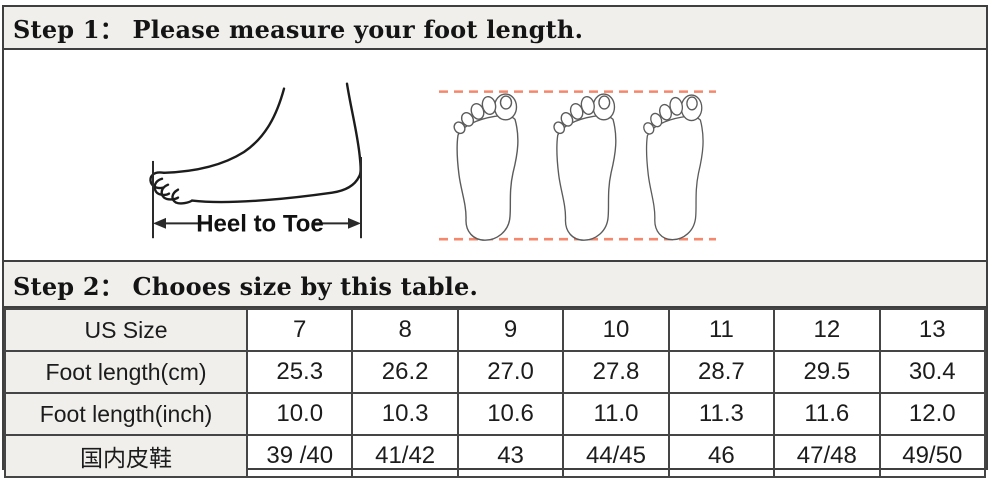  What do you see at coordinates (126, 330) in the screenshot?
I see `row-label-cell: US Size` at bounding box center [126, 330].